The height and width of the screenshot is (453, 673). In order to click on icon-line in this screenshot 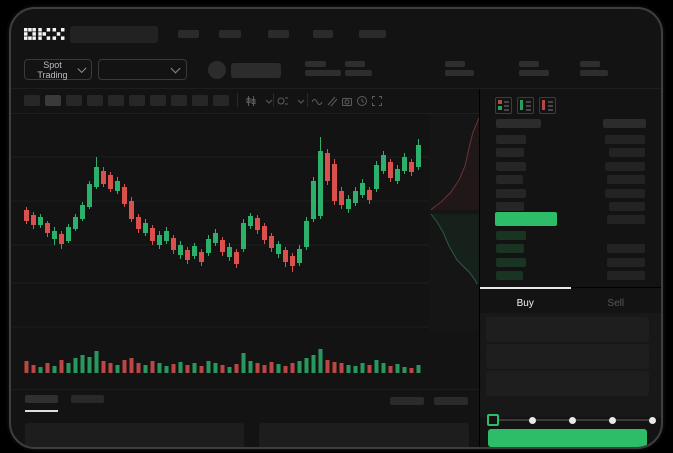, I will do `click(550, 110)`.